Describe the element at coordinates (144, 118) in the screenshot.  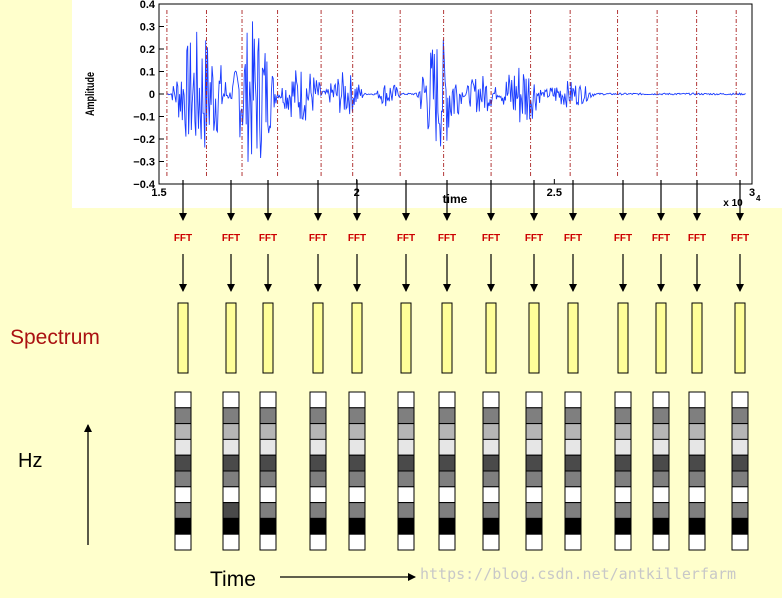
I see `y-tick-label: −0.1` at that location.